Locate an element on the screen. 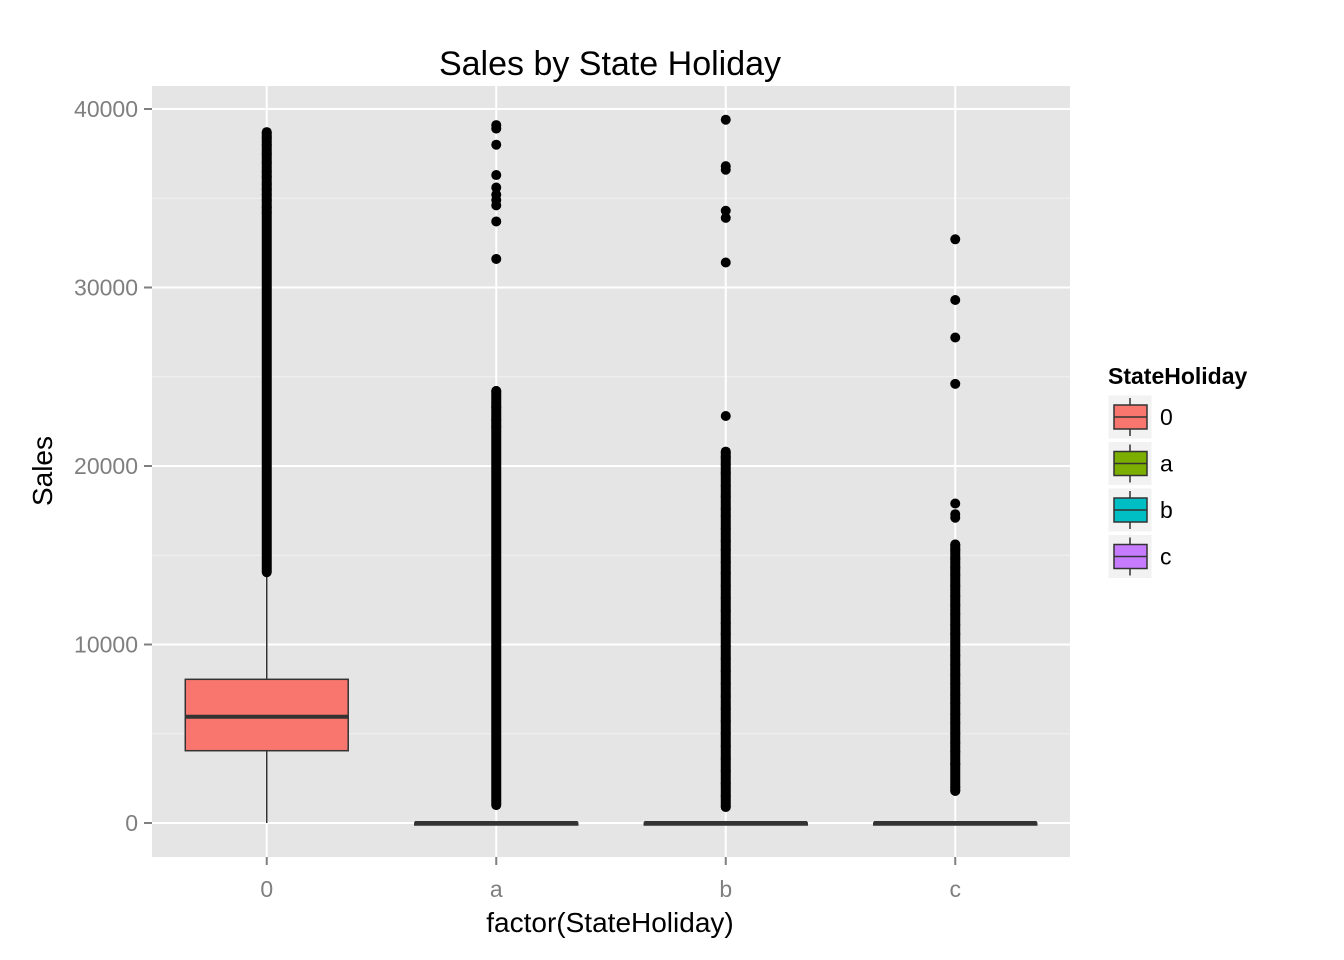 This screenshot has height=960, width=1344. x-axis-title: factor(StateHoliday) is located at coordinates (609, 922).